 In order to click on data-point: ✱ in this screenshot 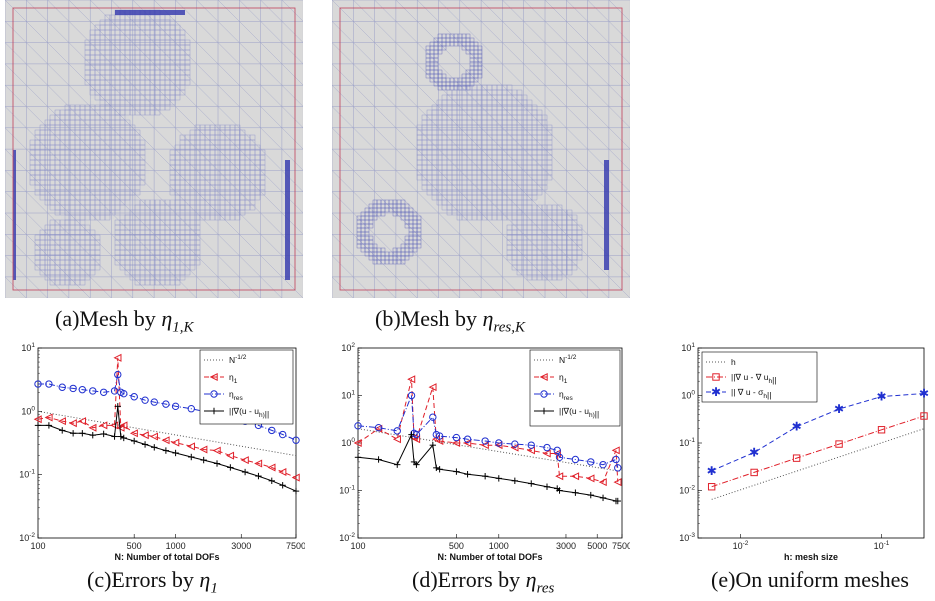, I will do `click(797, 427)`.